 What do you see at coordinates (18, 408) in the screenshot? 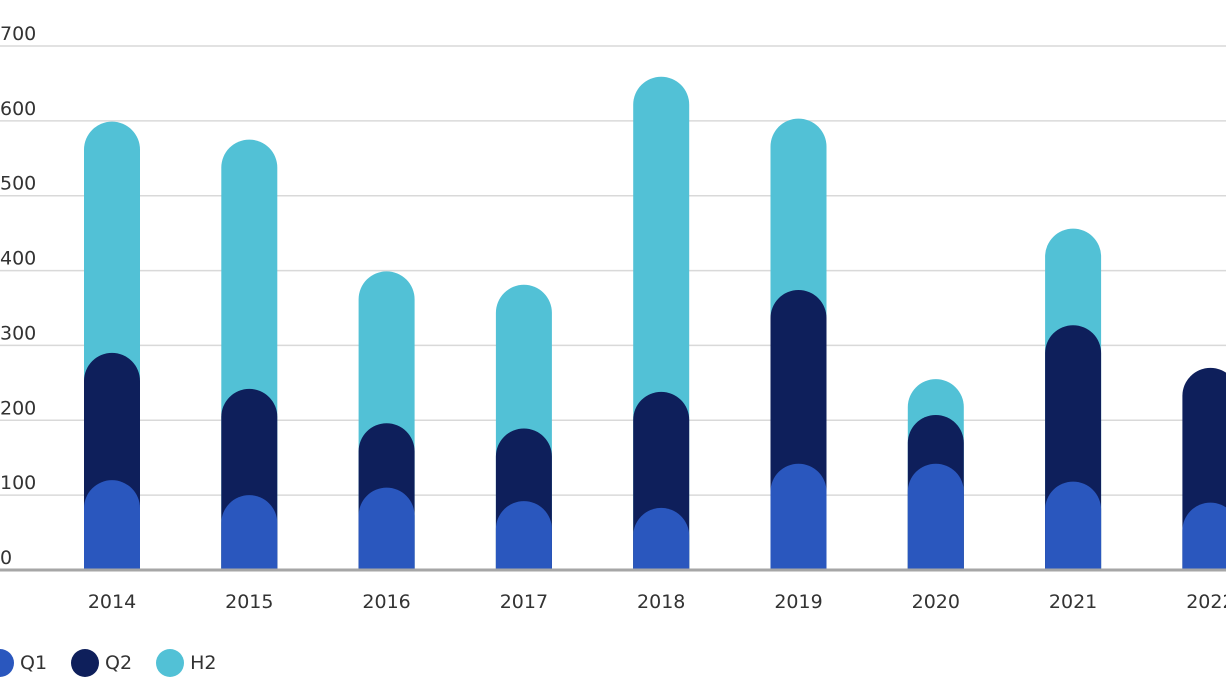
I see `y-tick-label: 200` at bounding box center [18, 408].